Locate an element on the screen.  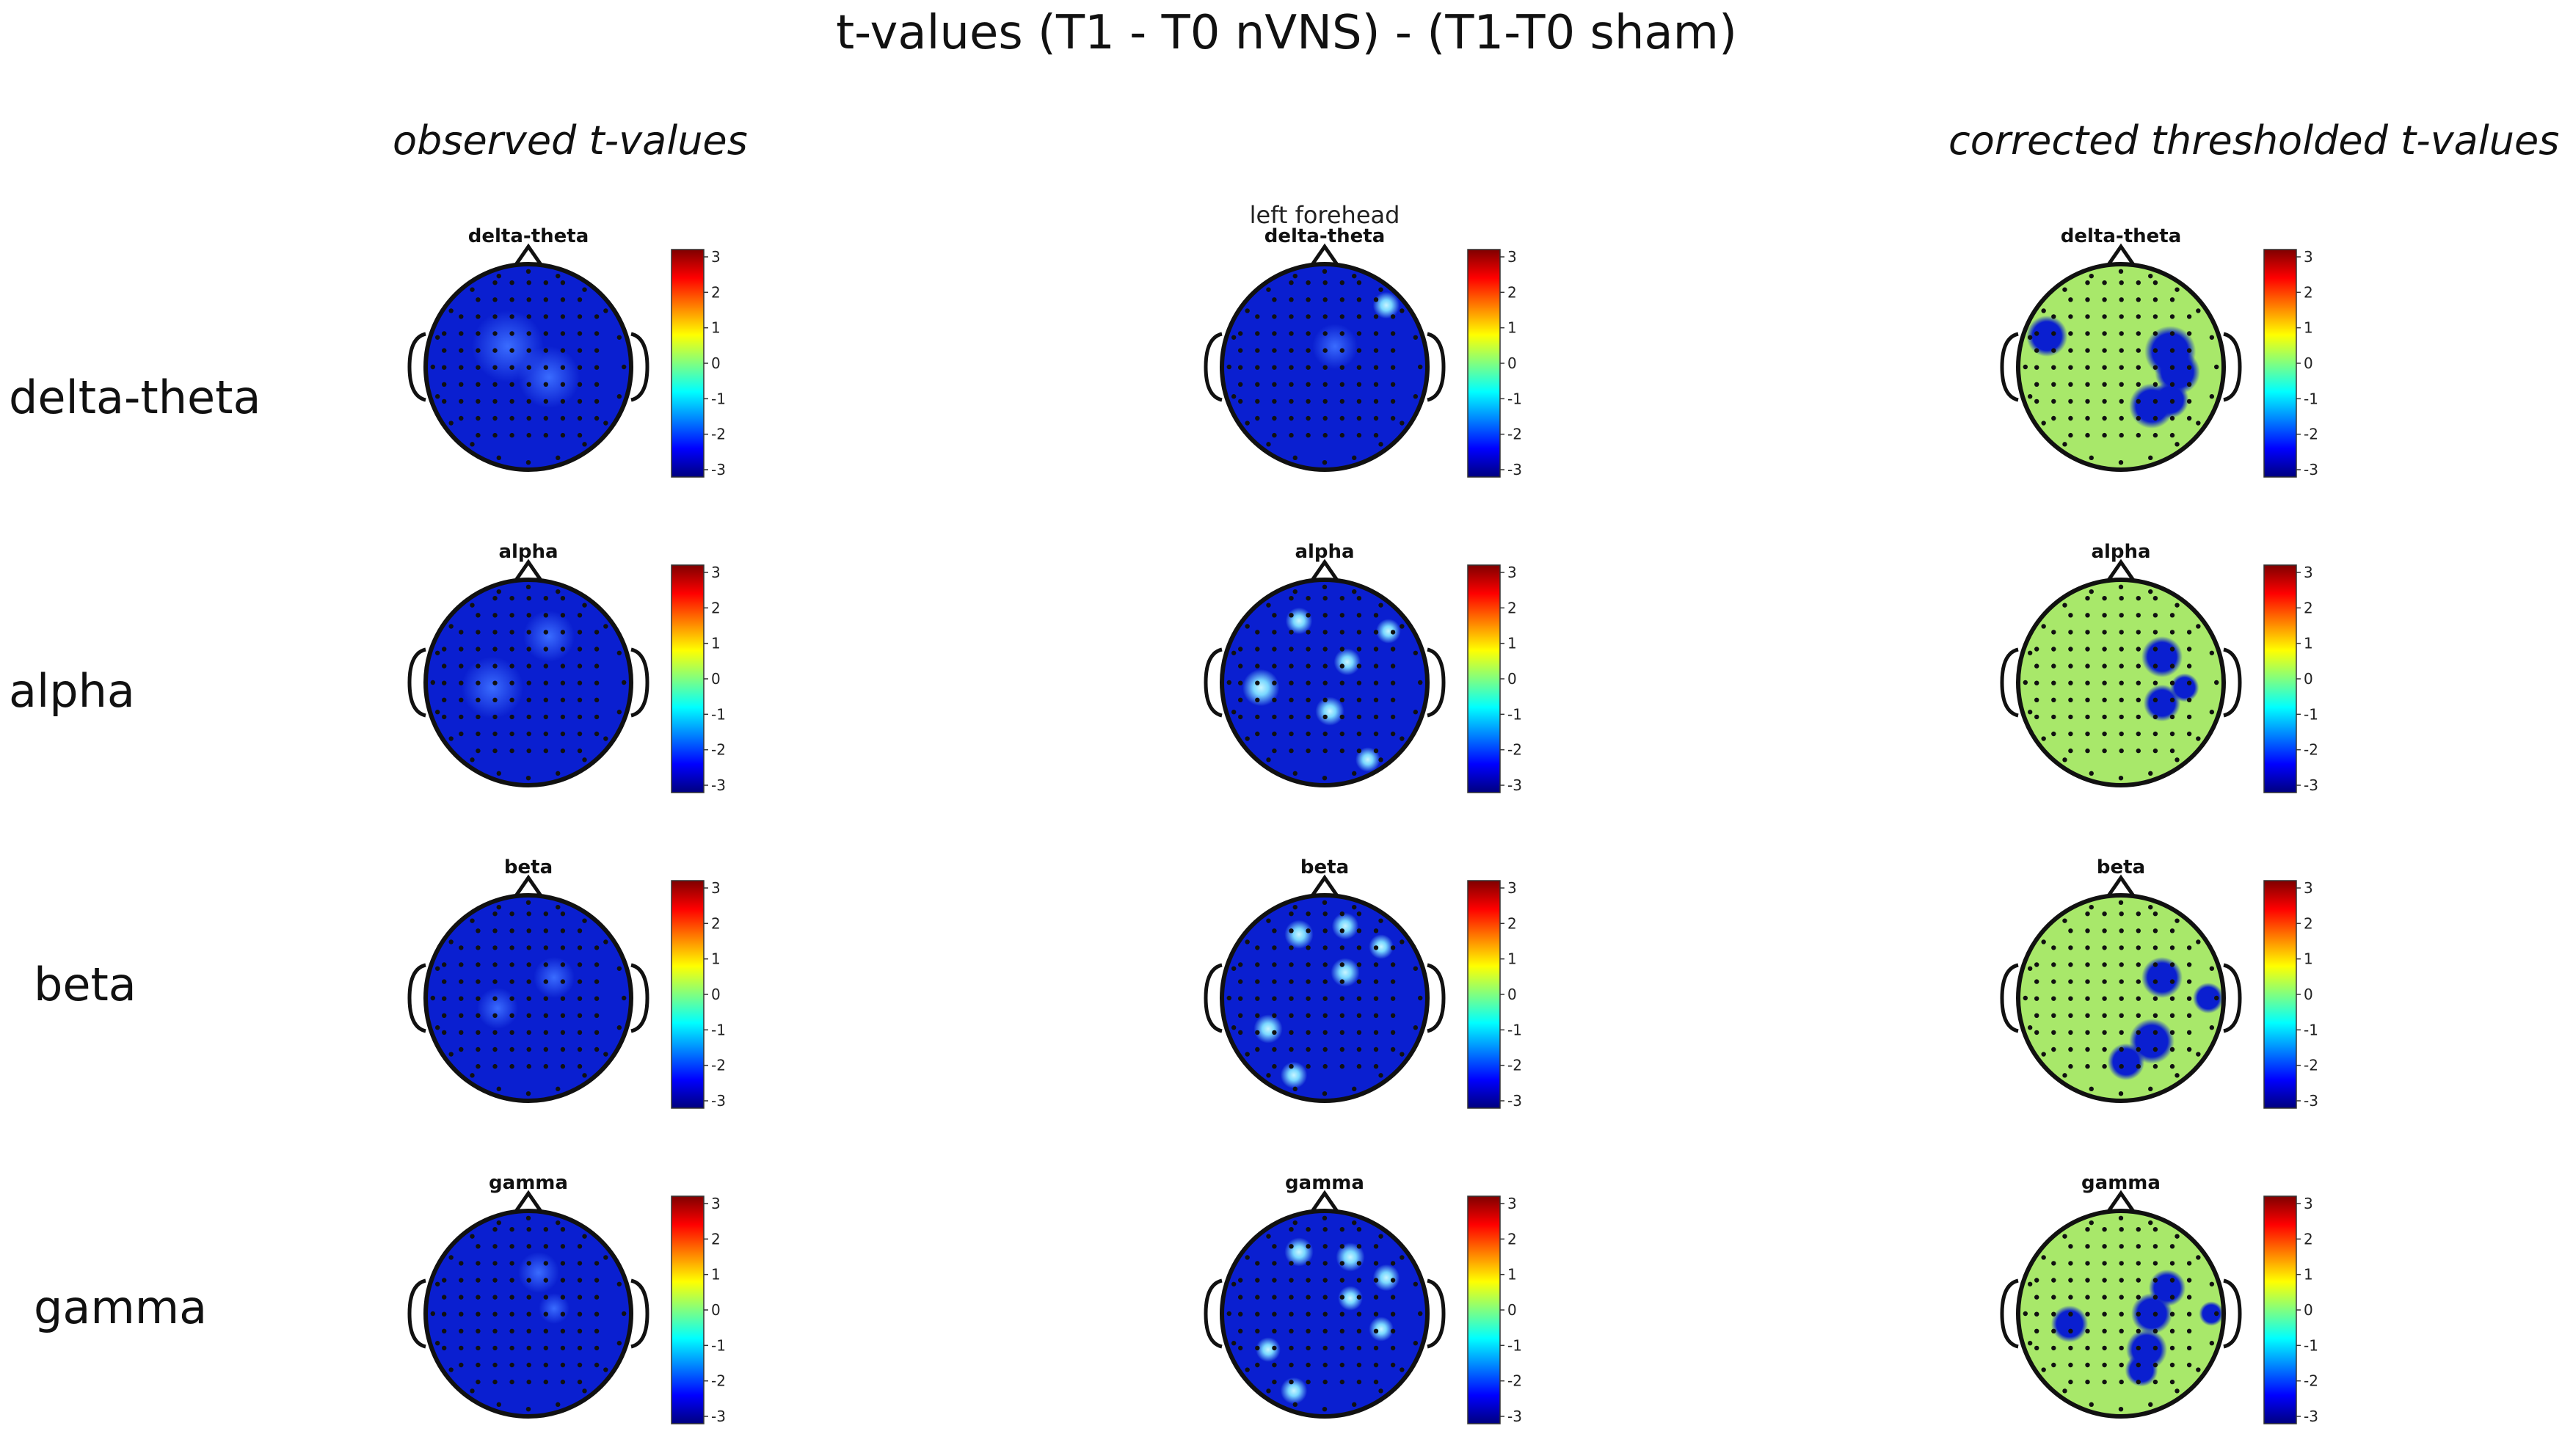
colorbar-scale is located at coordinates (1484, 994).